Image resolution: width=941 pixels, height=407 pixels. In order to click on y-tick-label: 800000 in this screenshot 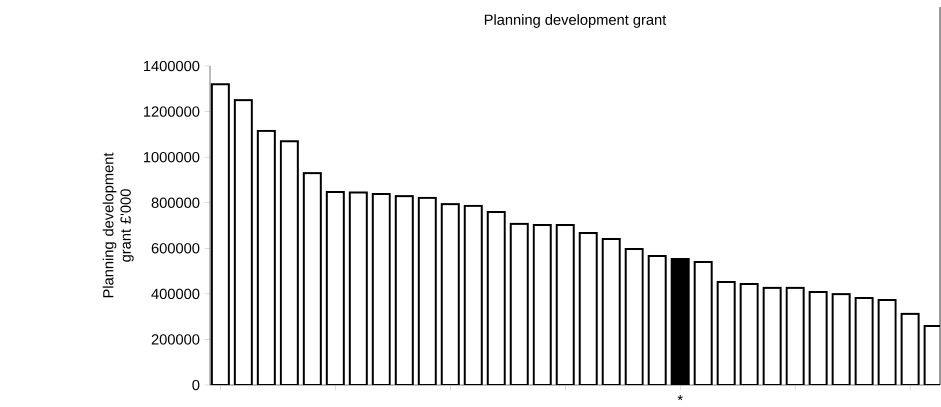, I will do `click(176, 203)`.